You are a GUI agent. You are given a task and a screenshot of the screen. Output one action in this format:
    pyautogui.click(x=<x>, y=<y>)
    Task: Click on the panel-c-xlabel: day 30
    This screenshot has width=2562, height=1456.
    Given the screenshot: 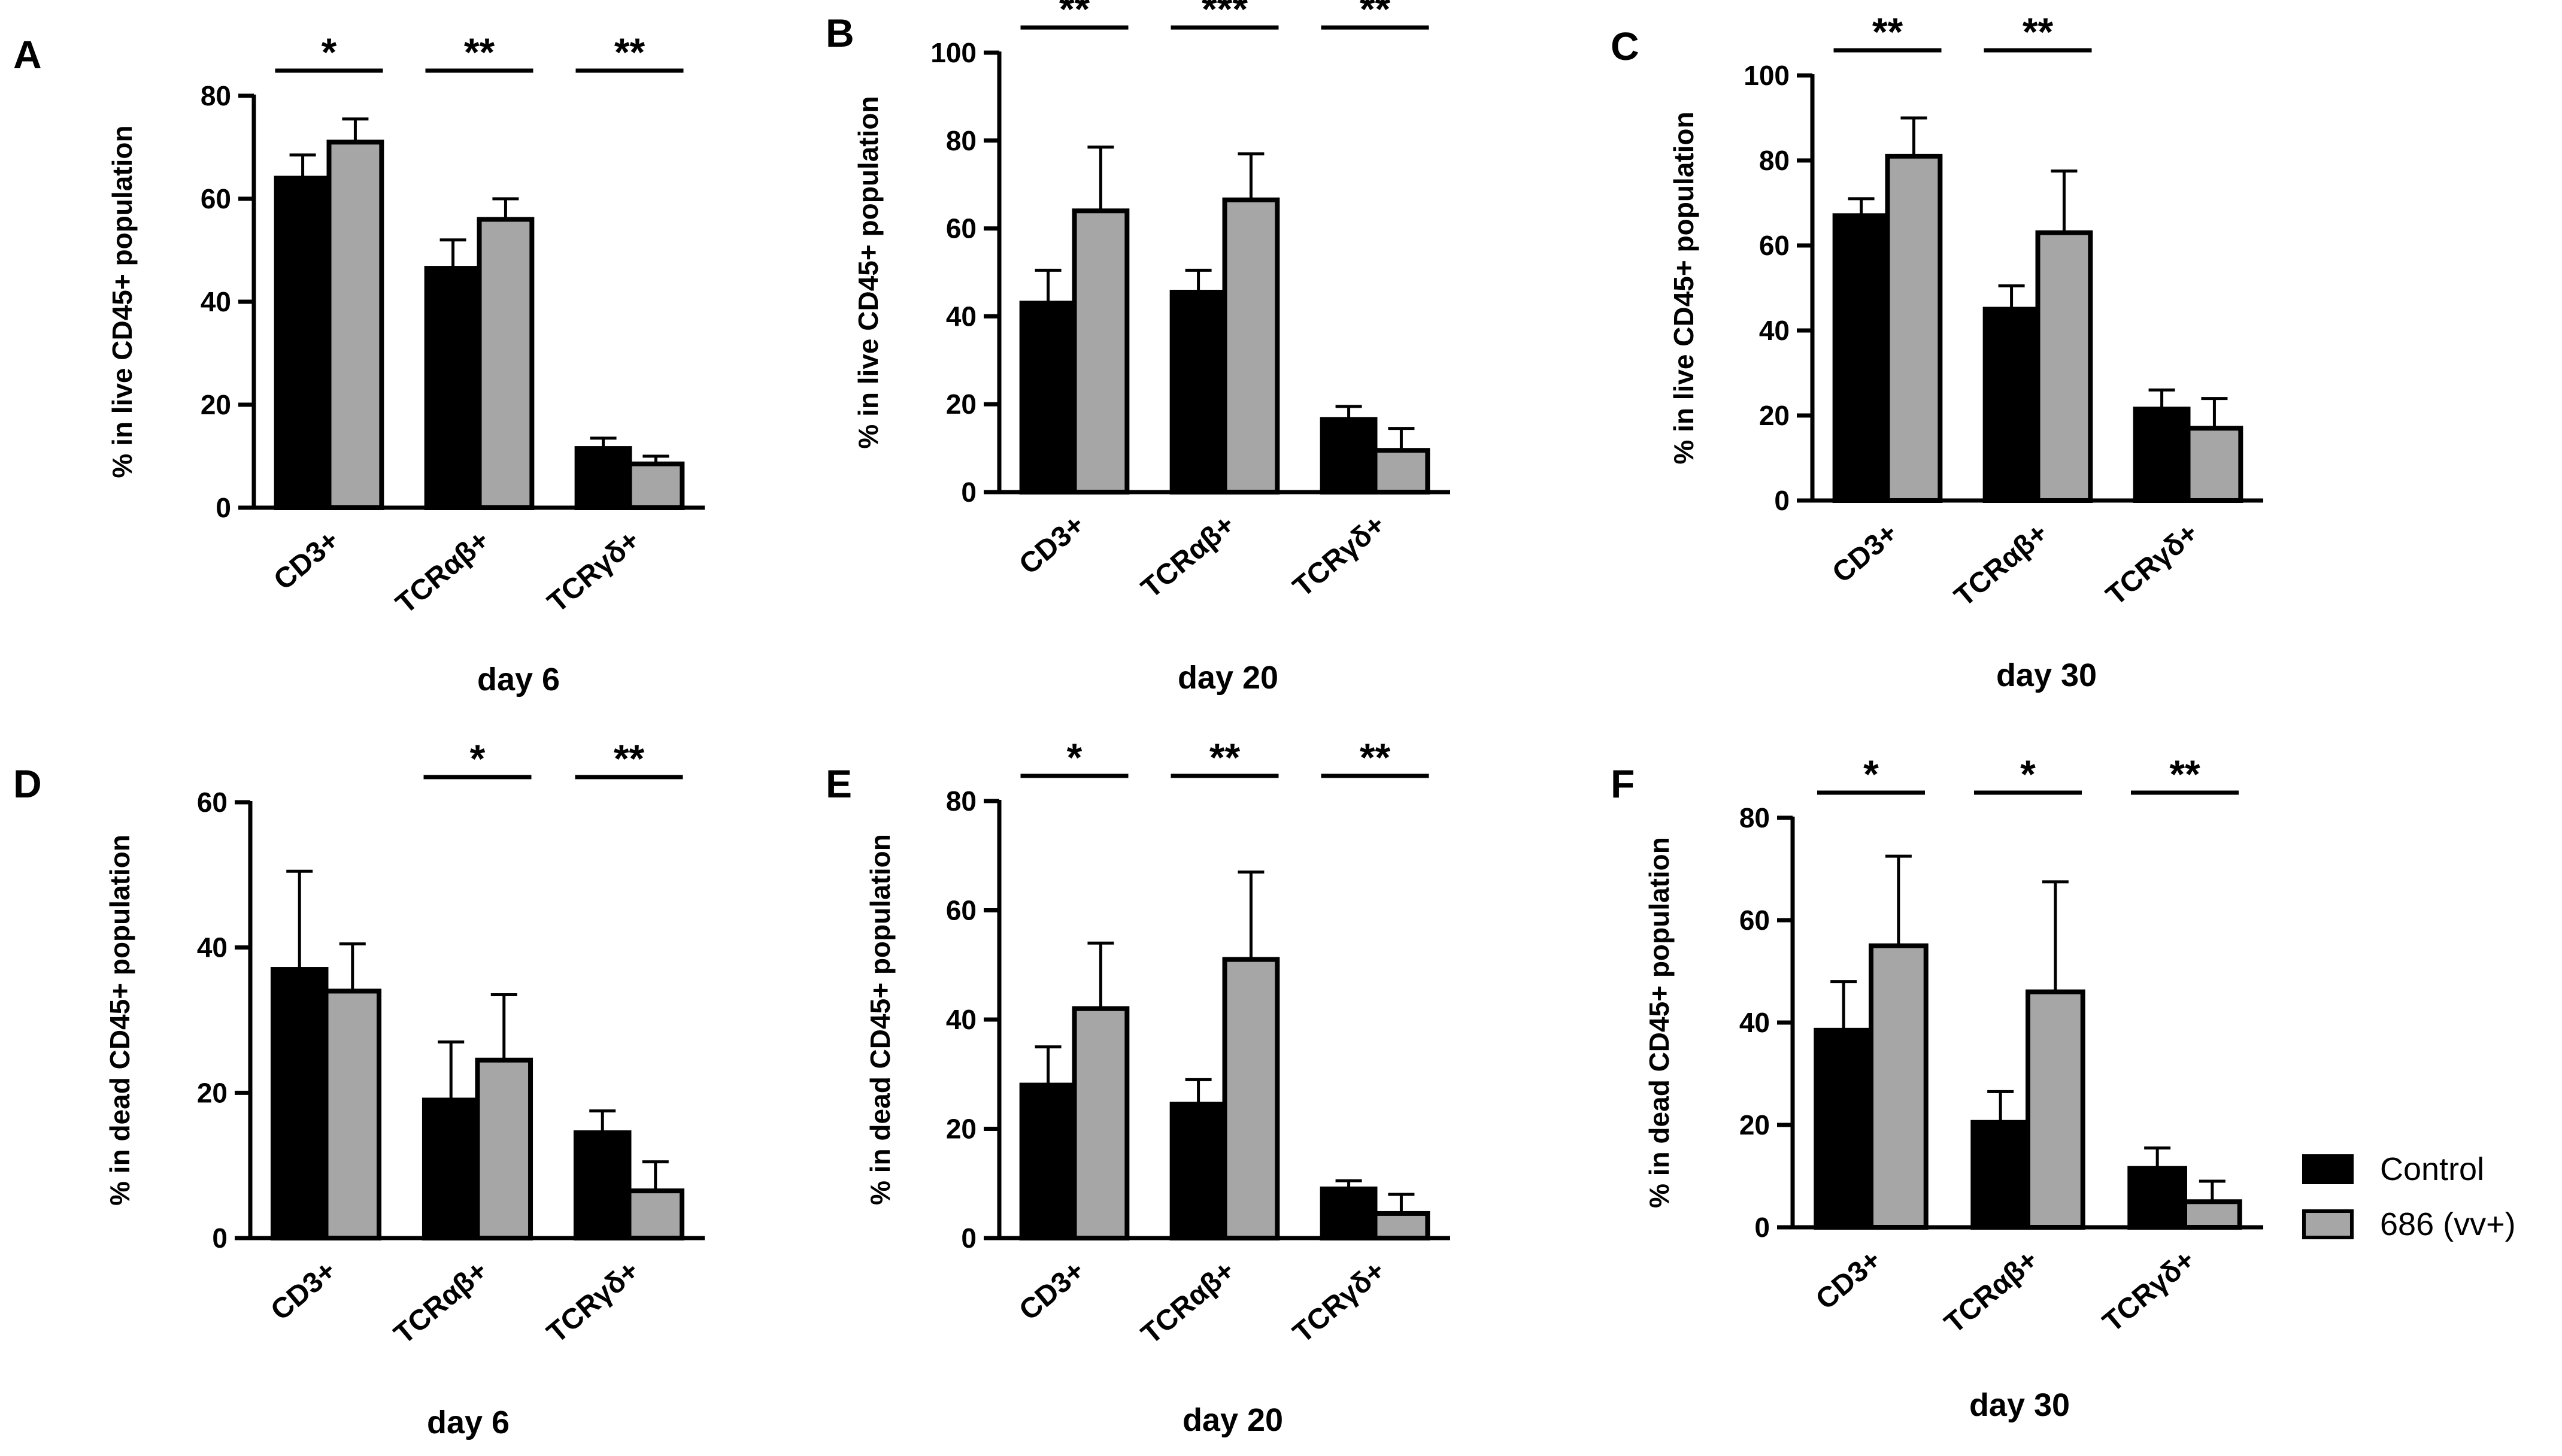 What is the action you would take?
    pyautogui.click(x=2046, y=675)
    